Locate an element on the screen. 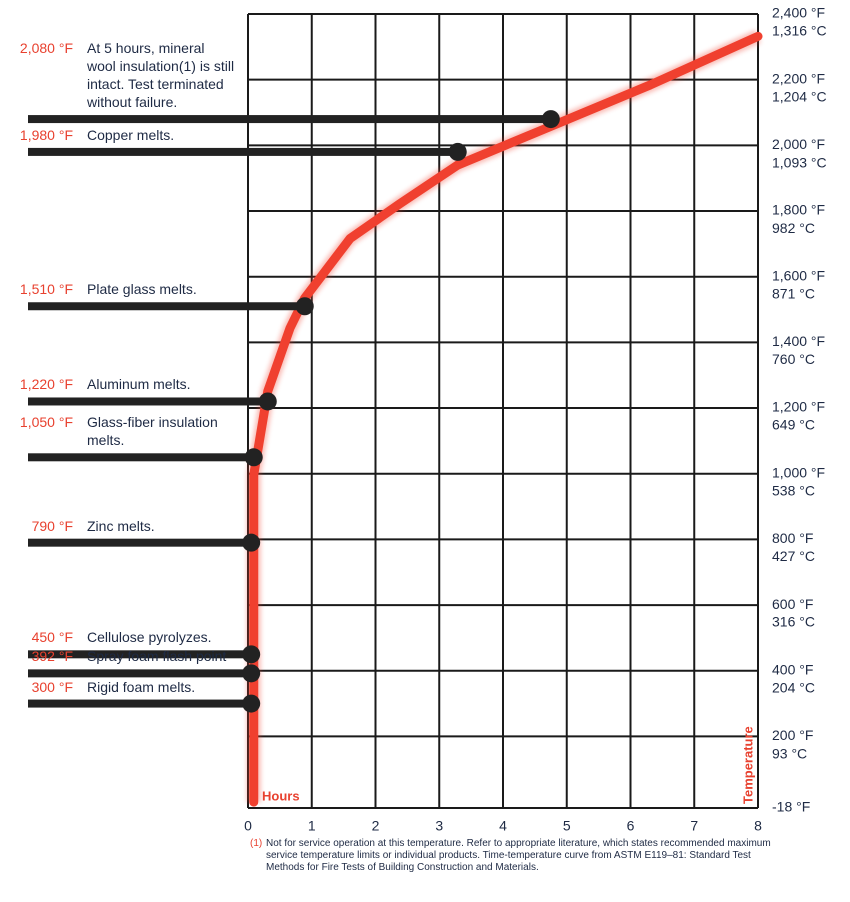 This screenshot has width=850, height=902. x-tick-label: 3 is located at coordinates (439, 826).